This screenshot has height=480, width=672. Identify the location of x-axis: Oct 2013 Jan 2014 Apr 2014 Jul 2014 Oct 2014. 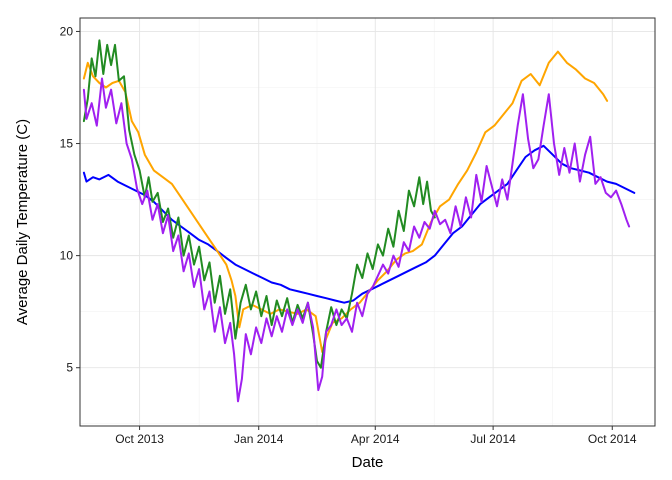
(376, 436).